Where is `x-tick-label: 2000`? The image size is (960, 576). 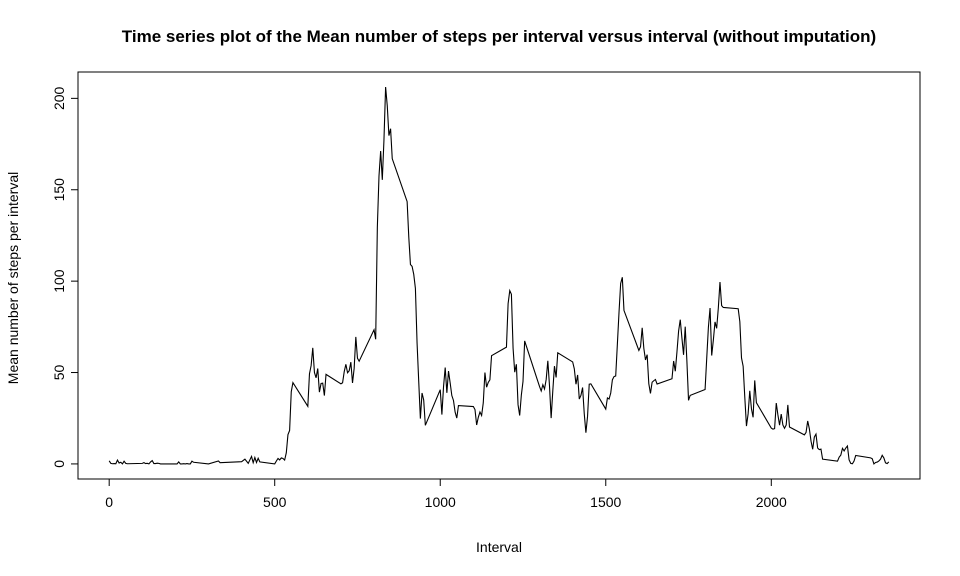 x-tick-label: 2000 is located at coordinates (771, 502).